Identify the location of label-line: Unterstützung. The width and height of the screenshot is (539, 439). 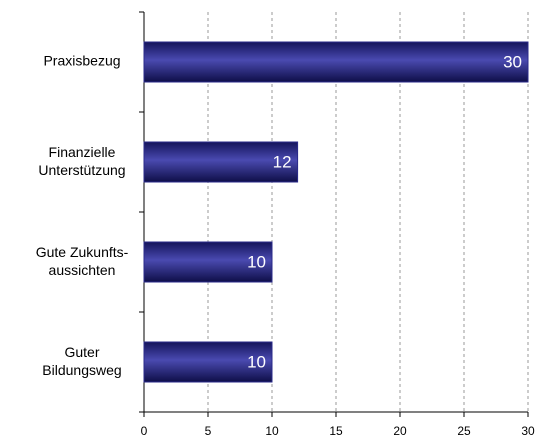
(81, 170).